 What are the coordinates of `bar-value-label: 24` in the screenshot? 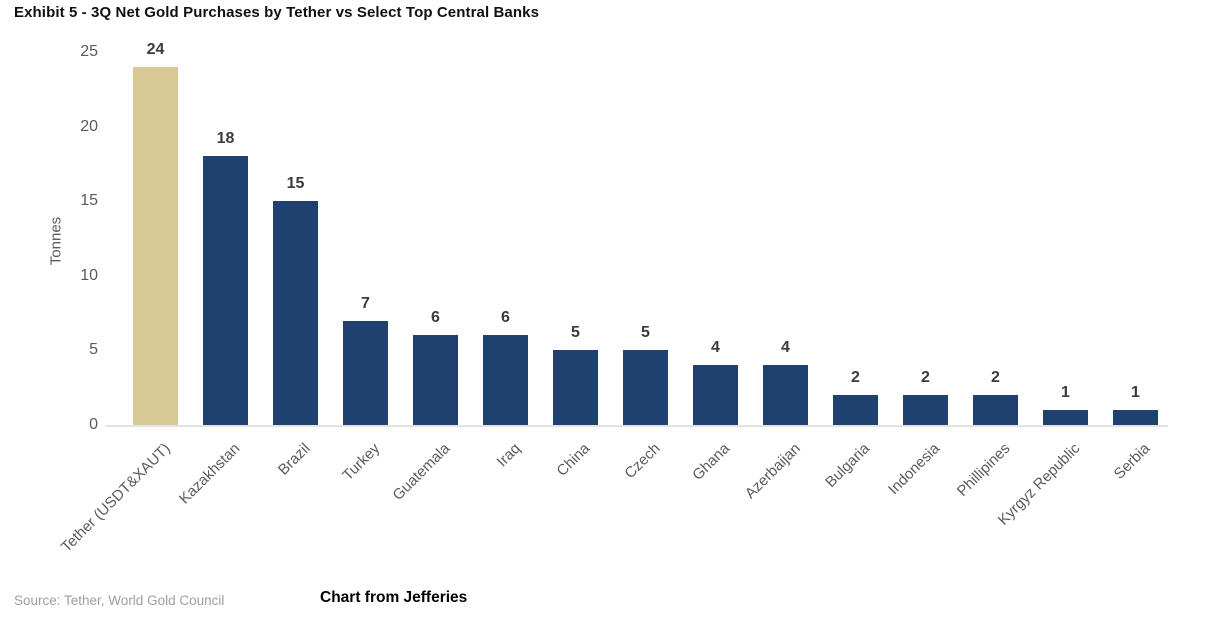 It's located at (155, 49).